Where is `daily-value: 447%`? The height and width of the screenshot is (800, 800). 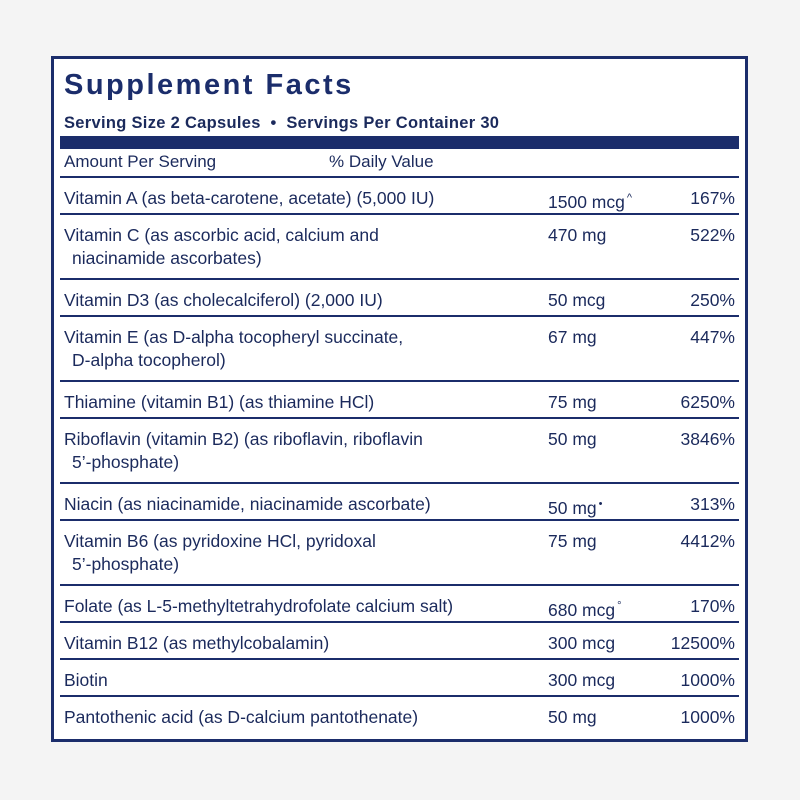 daily-value: 447% is located at coordinates (712, 337).